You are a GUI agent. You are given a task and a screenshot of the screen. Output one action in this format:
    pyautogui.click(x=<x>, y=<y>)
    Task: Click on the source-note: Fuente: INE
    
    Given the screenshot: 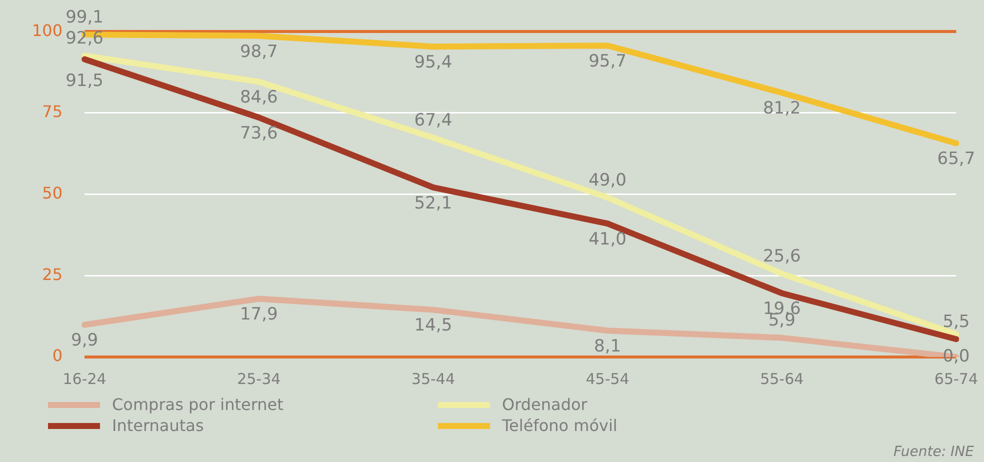 What is the action you would take?
    pyautogui.click(x=933, y=452)
    